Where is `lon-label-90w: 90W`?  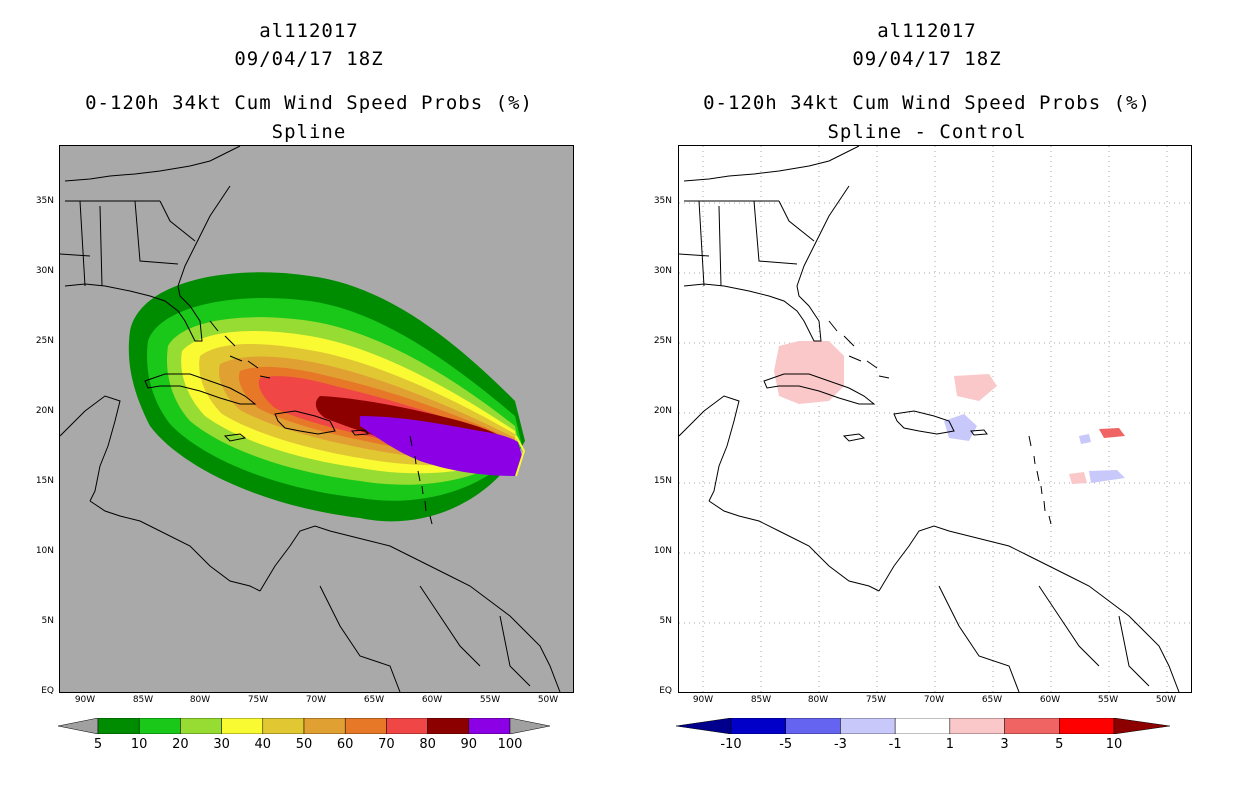 lon-label-90w: 90W is located at coordinates (85, 700).